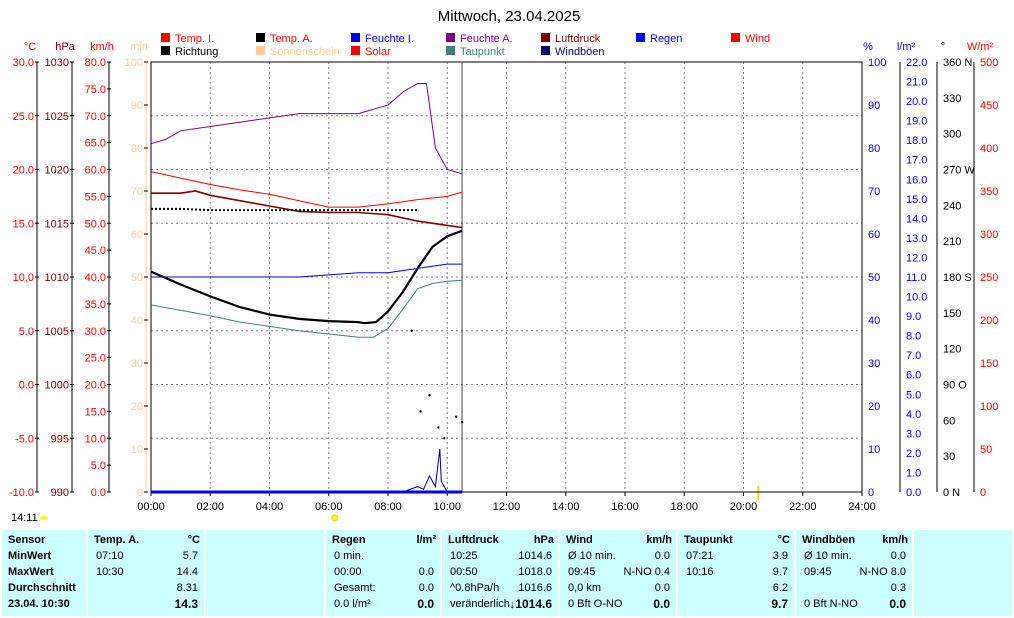 This screenshot has width=1014, height=618. What do you see at coordinates (986, 450) in the screenshot?
I see `right-axis-tick: 50` at bounding box center [986, 450].